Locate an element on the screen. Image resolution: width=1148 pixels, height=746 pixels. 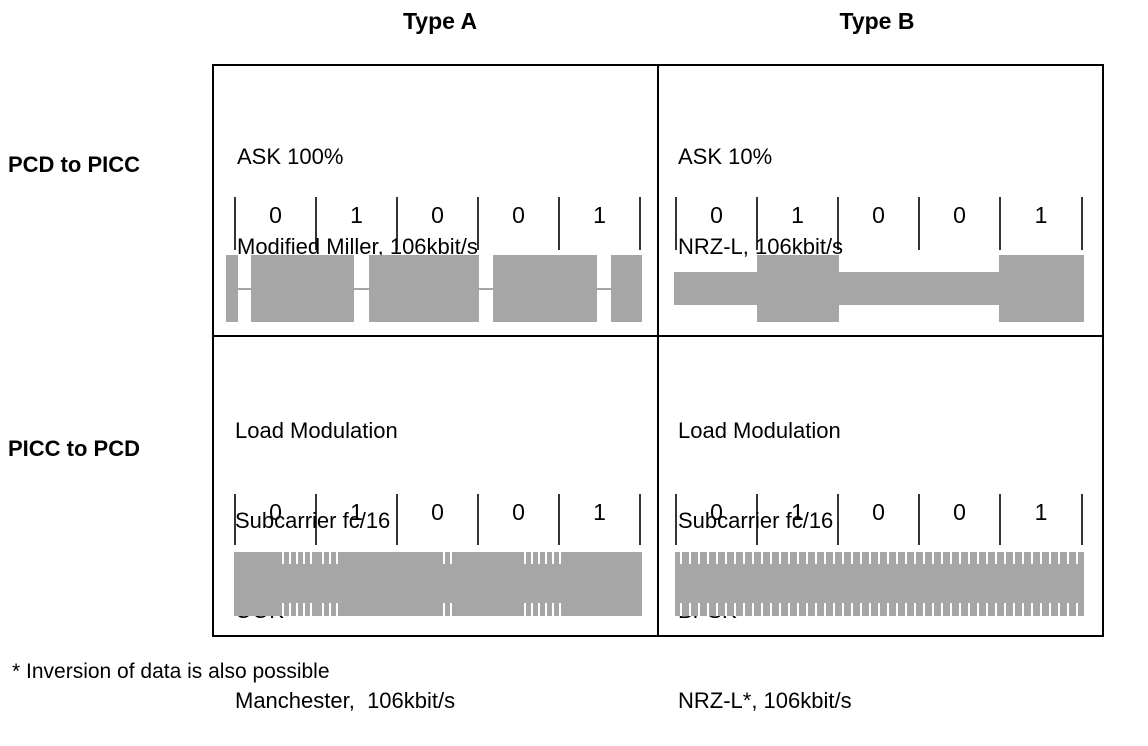
grid-divider-vertical is located at coordinates (658, 350).